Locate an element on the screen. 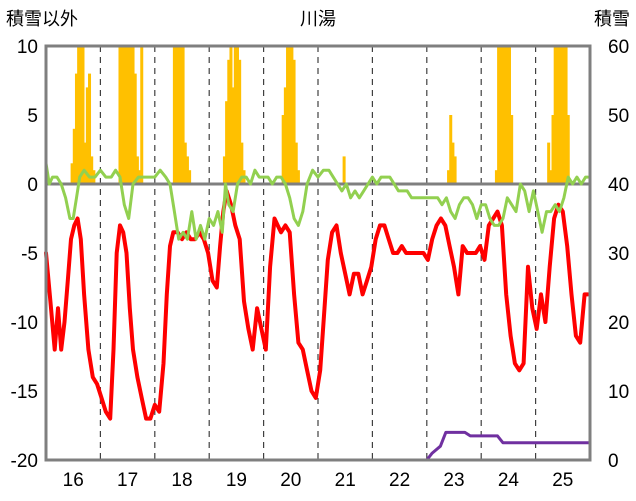  x-tick-label: 16 is located at coordinates (73, 480).